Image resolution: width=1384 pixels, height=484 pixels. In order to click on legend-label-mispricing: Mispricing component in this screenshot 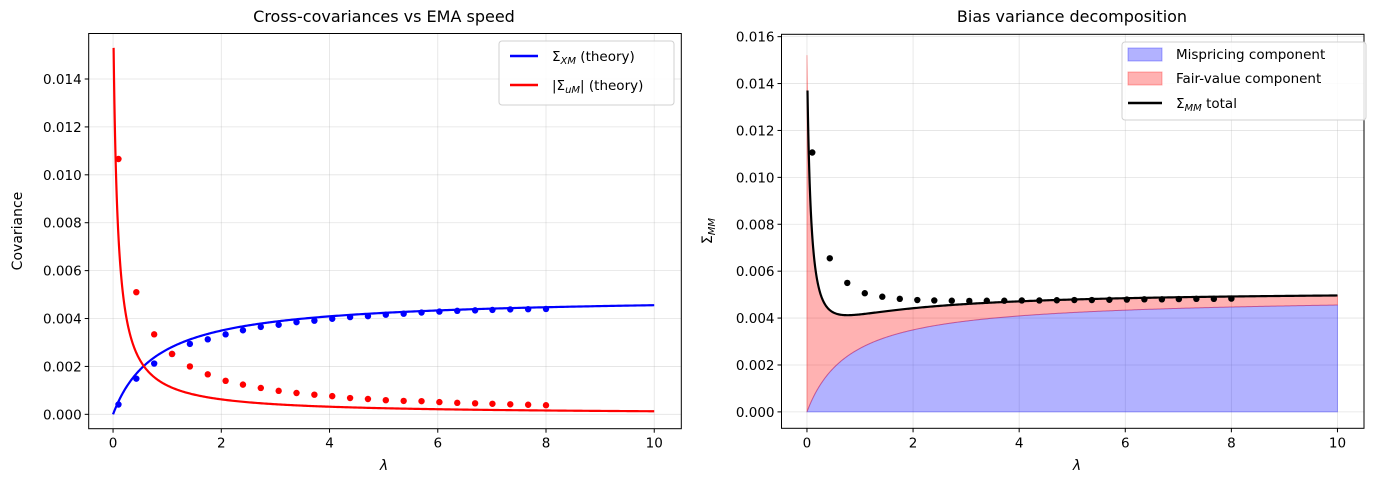, I will do `click(1250, 55)`.